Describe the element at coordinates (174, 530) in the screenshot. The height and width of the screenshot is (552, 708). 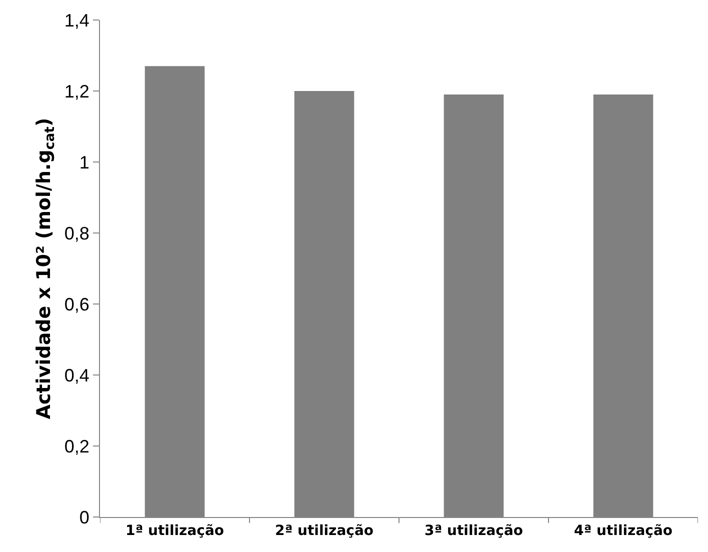
I see `x-tick-label: 1ª utilização` at that location.